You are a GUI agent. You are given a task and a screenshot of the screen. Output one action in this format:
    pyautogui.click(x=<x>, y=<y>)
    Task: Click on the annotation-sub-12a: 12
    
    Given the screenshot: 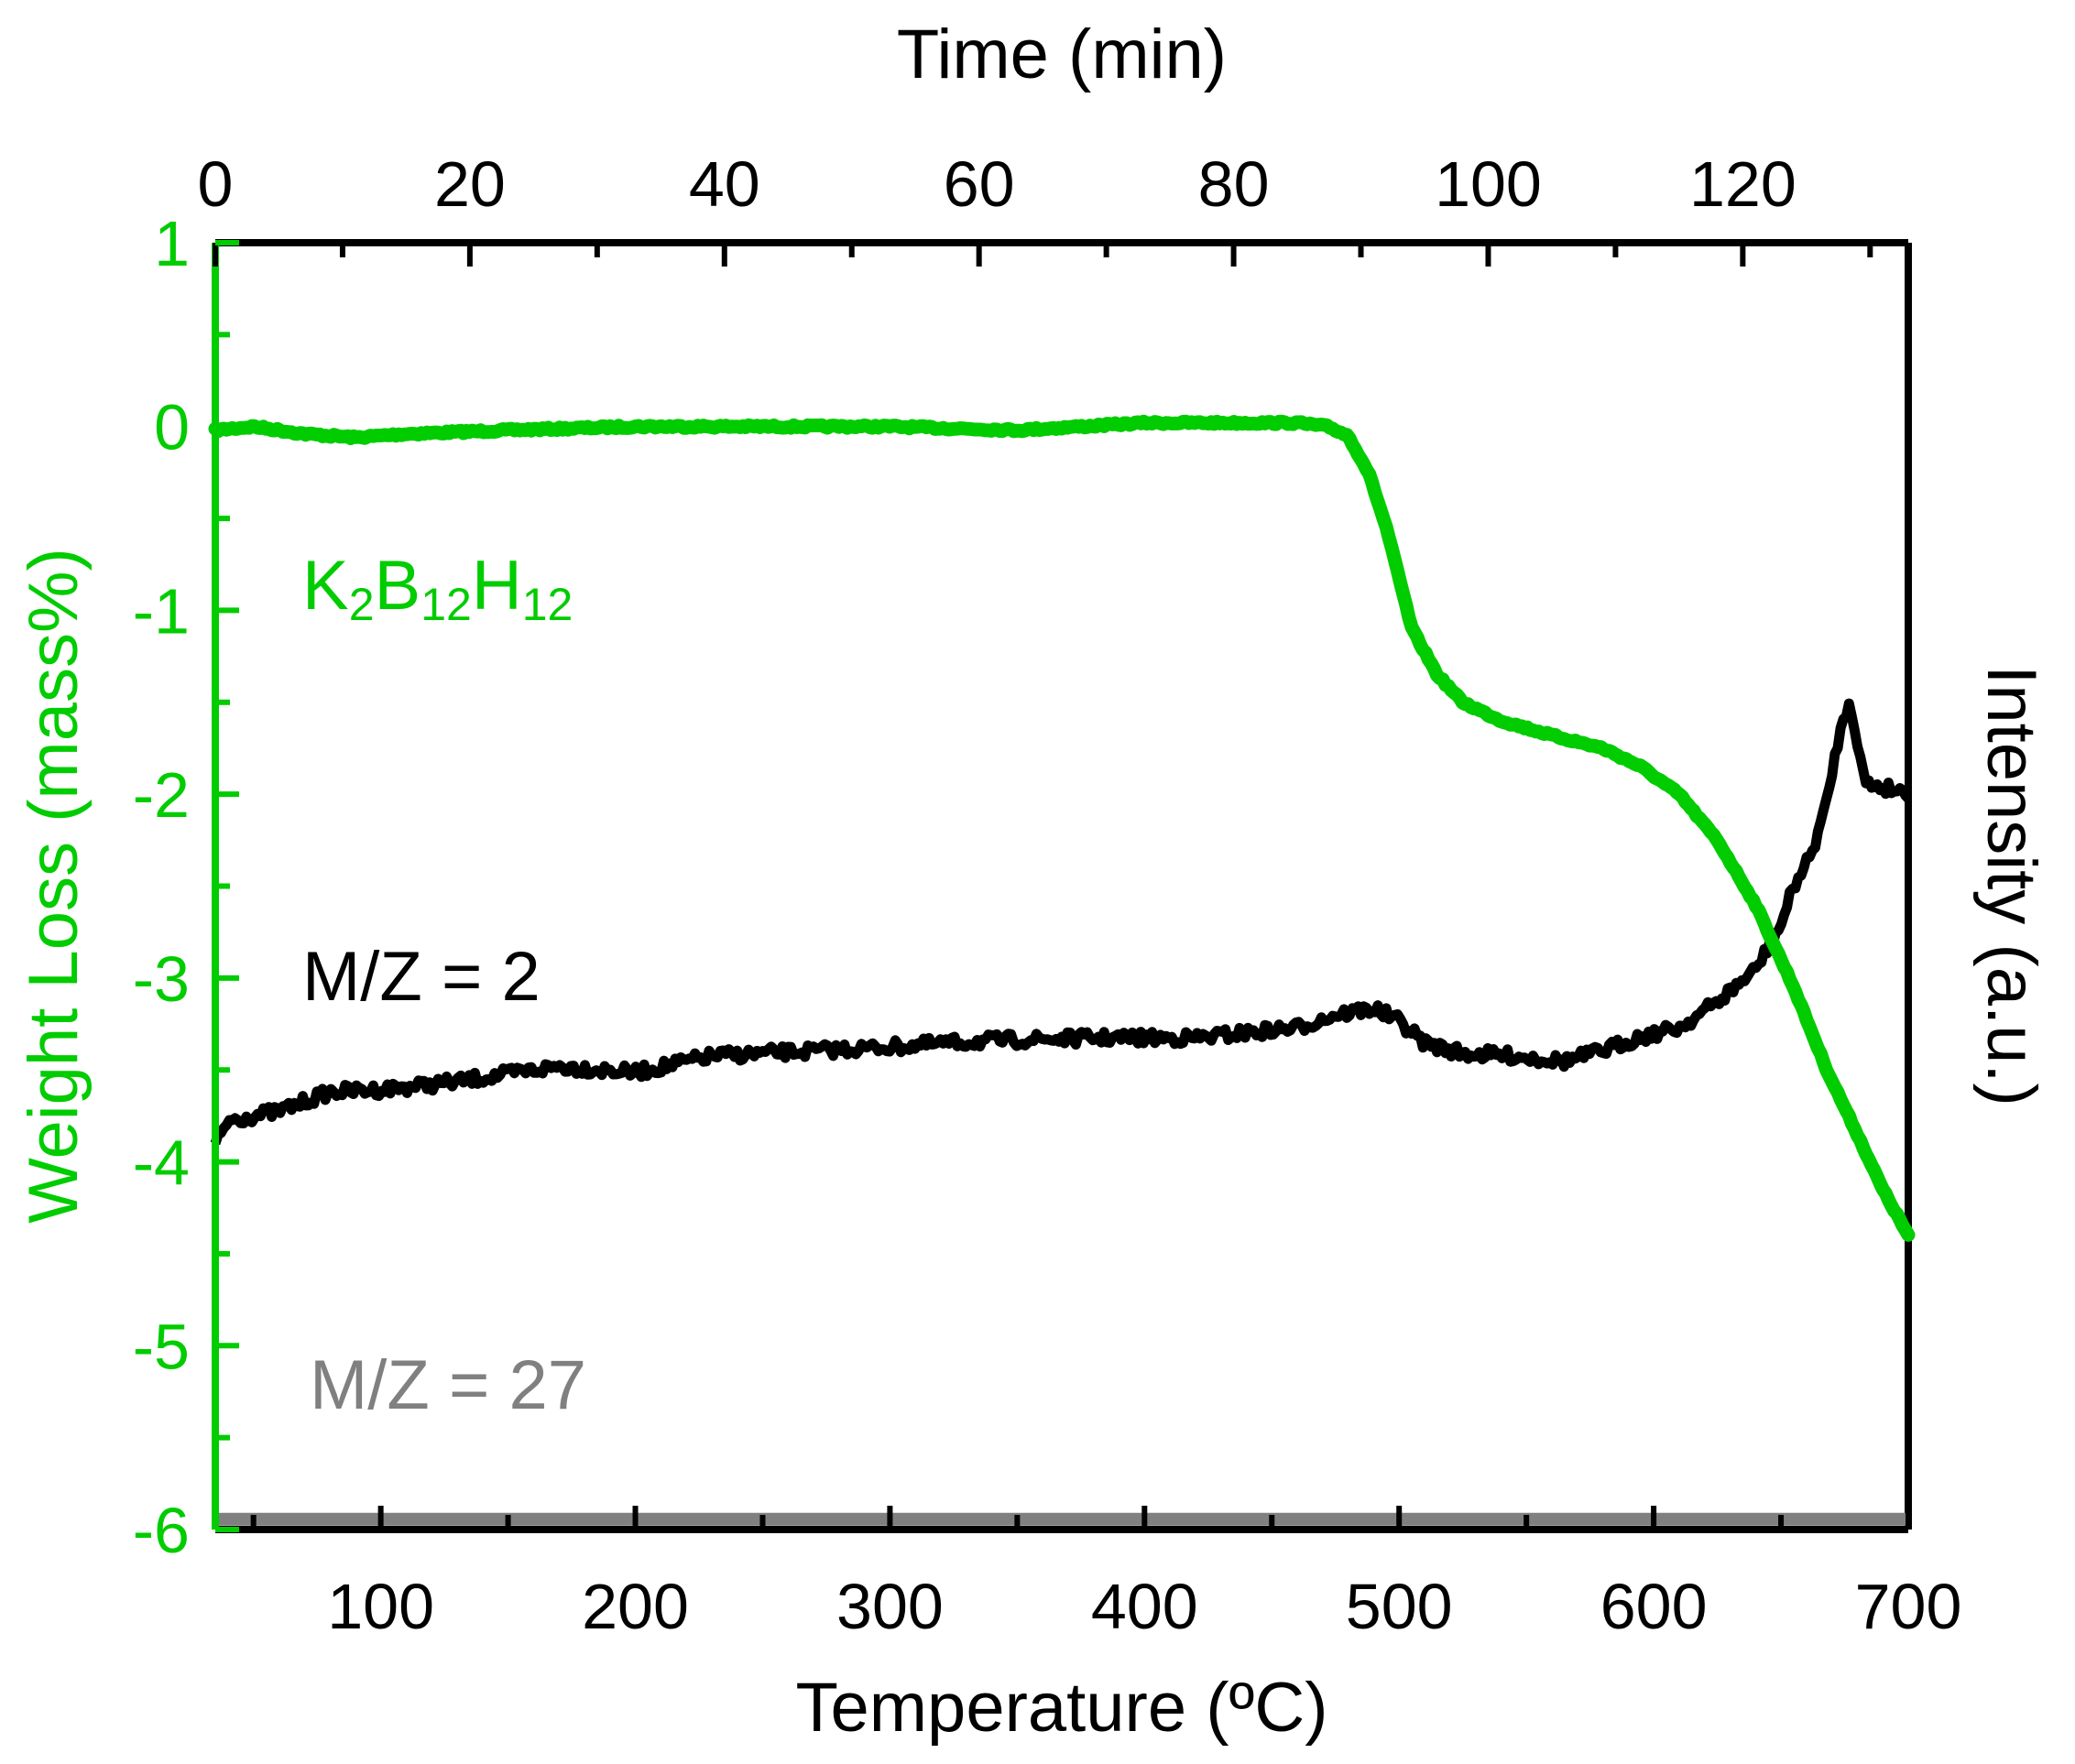 What is the action you would take?
    pyautogui.click(x=446, y=604)
    